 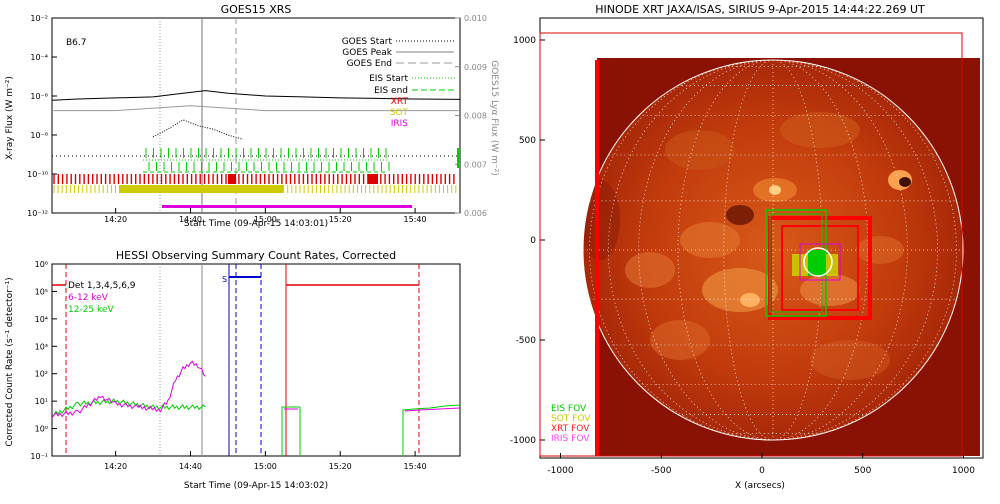 I want to click on hessi-x-tick-label: 15:20, so click(x=340, y=466).